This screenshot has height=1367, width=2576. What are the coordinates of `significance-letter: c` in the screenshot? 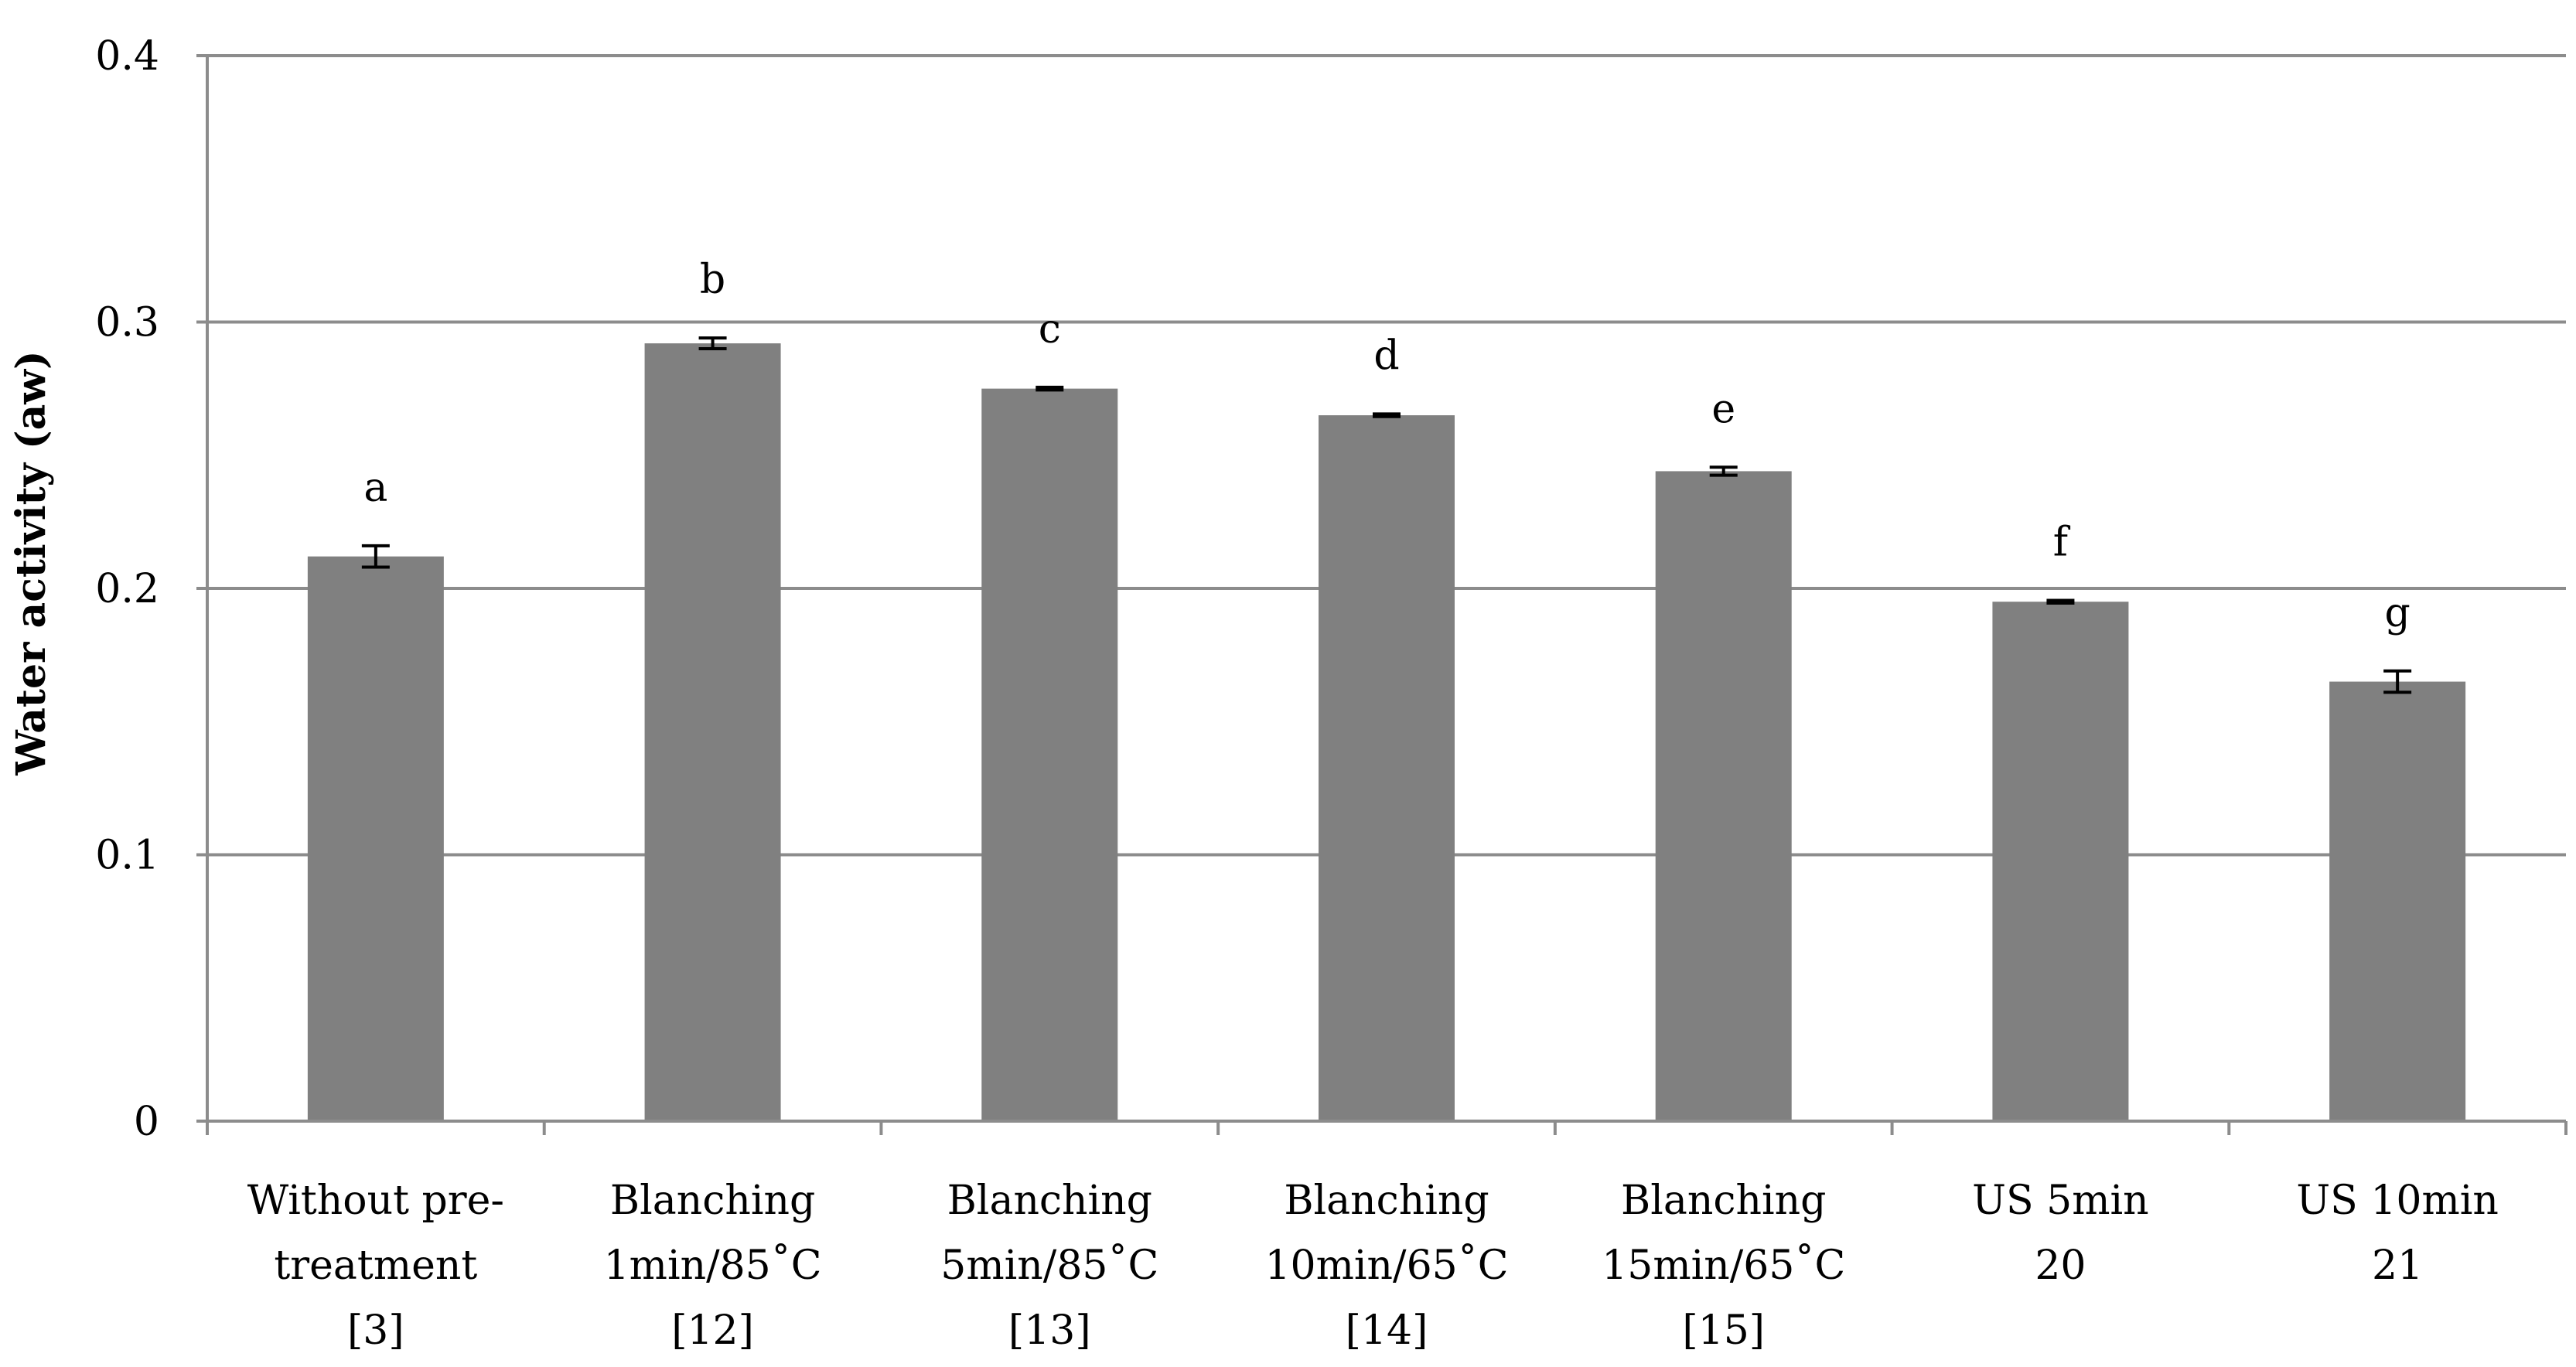 It's located at (1050, 329).